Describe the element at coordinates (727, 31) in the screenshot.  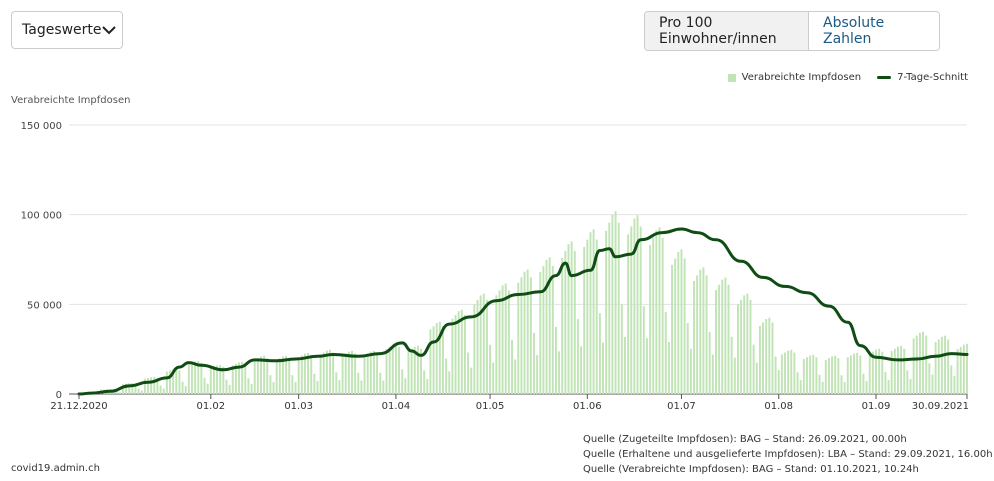
I see `toggle-per-100: Pro 100 Einwohner/innen` at that location.